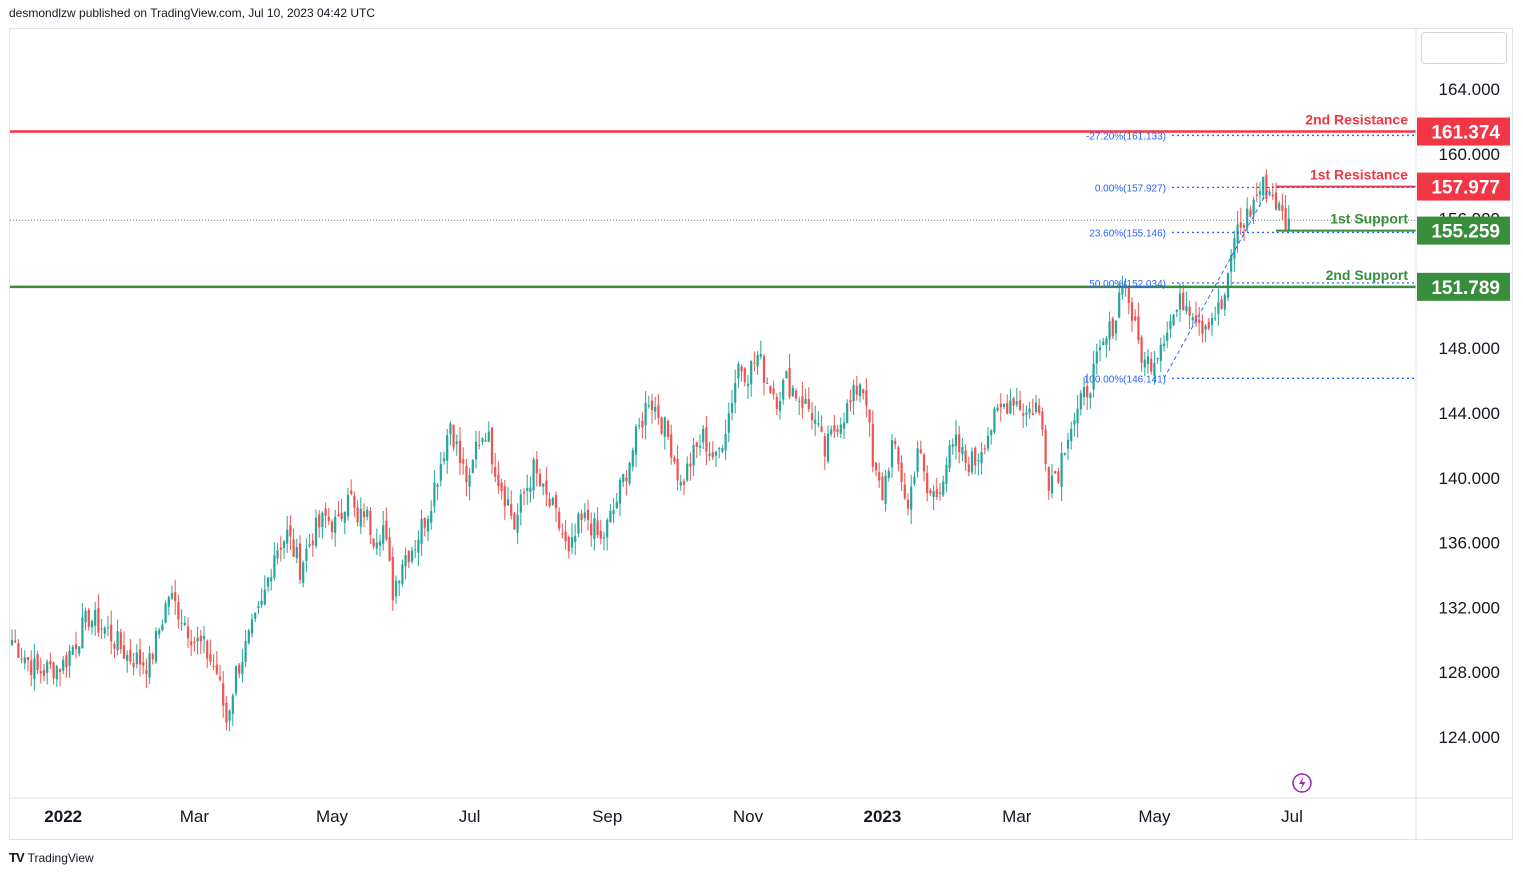 This screenshot has height=875, width=1523. What do you see at coordinates (1469, 672) in the screenshot?
I see `price-tick-label: 128.000` at bounding box center [1469, 672].